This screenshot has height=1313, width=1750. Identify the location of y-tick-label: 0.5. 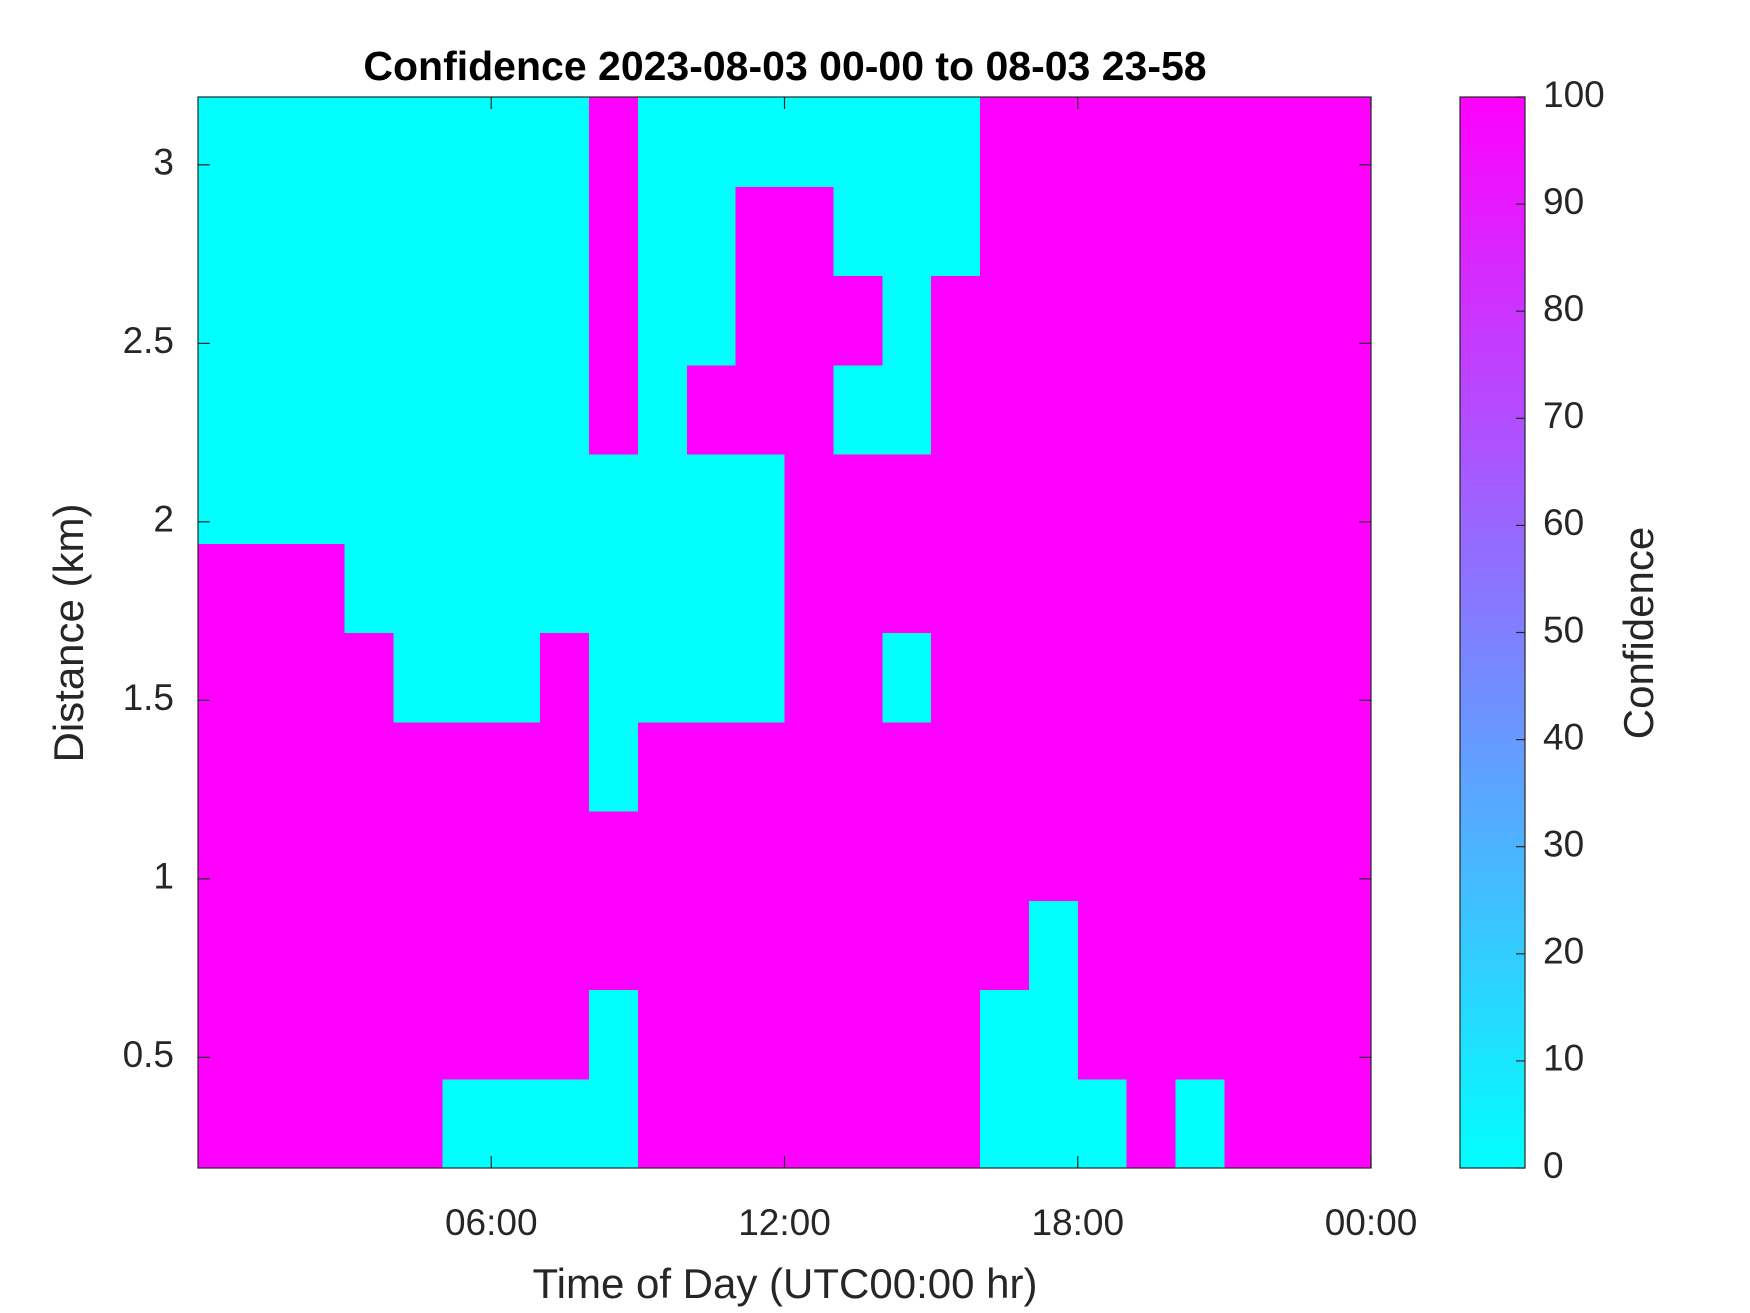
(148, 1054).